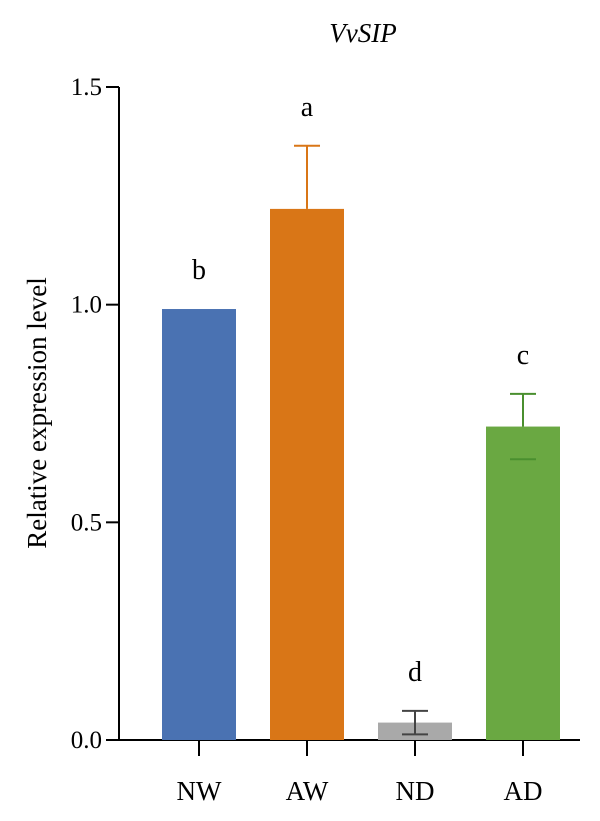  Describe the element at coordinates (199, 270) in the screenshot. I see `significance-label: b` at that location.